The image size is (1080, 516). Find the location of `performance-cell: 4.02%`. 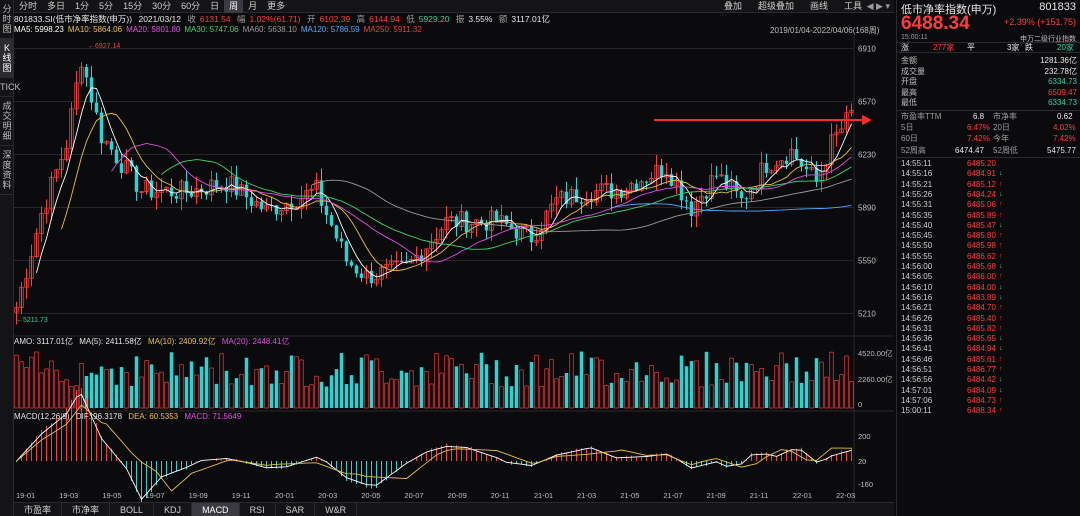

performance-cell: 4.02% is located at coordinates (1064, 127).